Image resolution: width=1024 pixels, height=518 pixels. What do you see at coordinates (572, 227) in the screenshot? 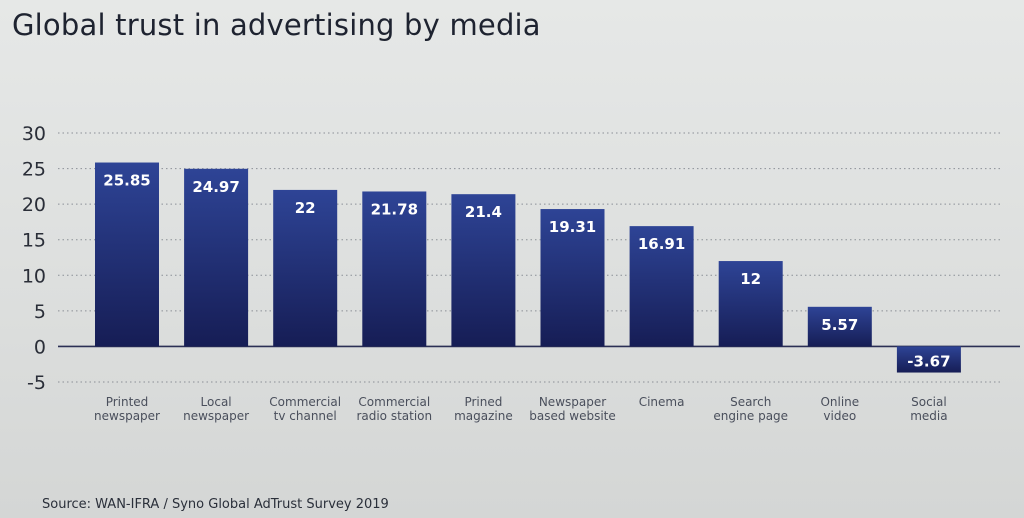
I see `data-label: 19.31` at bounding box center [572, 227].